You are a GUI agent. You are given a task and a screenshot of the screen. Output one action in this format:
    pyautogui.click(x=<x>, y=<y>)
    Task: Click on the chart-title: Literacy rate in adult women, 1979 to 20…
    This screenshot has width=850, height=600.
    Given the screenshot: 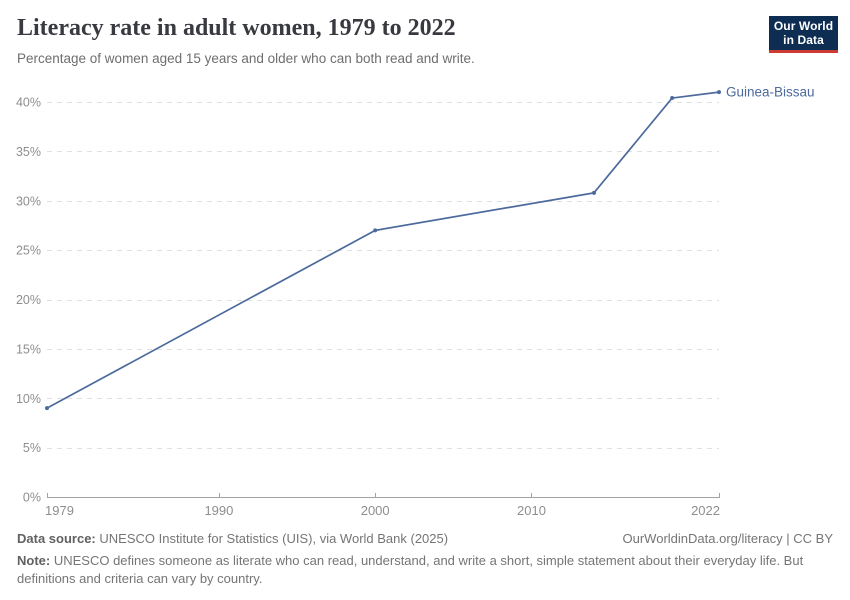 What is the action you would take?
    pyautogui.click(x=236, y=28)
    